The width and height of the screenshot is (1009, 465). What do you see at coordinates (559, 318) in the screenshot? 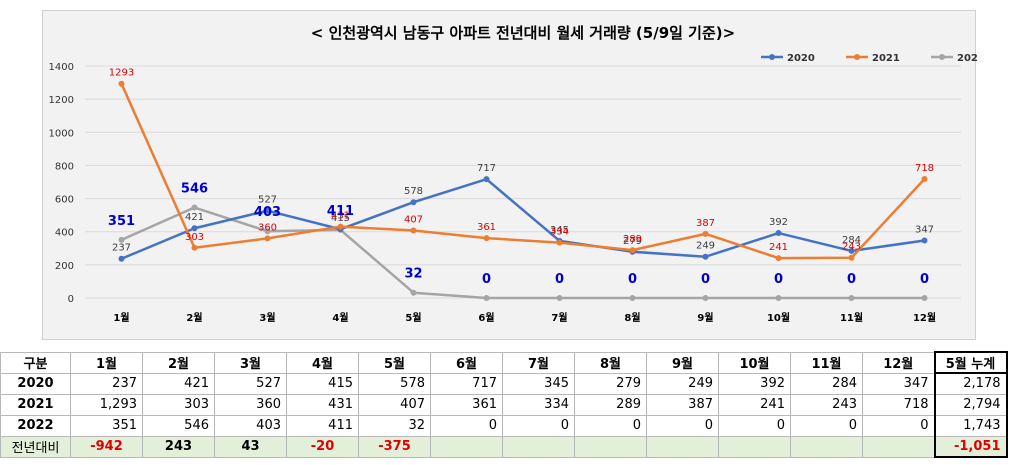
I see `x-tick-label: 7월` at bounding box center [559, 318].